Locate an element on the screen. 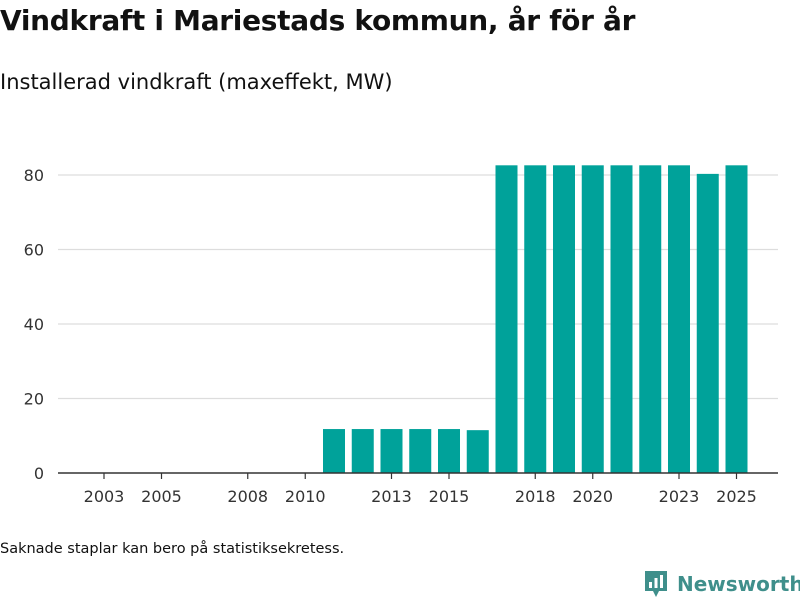 The width and height of the screenshot is (800, 600). bar-2011 is located at coordinates (334, 451).